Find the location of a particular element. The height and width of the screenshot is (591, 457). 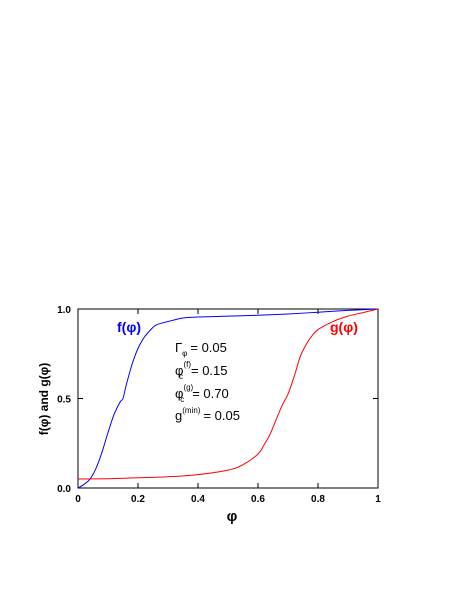

phi-g-superscript: (g) is located at coordinates (188, 387).